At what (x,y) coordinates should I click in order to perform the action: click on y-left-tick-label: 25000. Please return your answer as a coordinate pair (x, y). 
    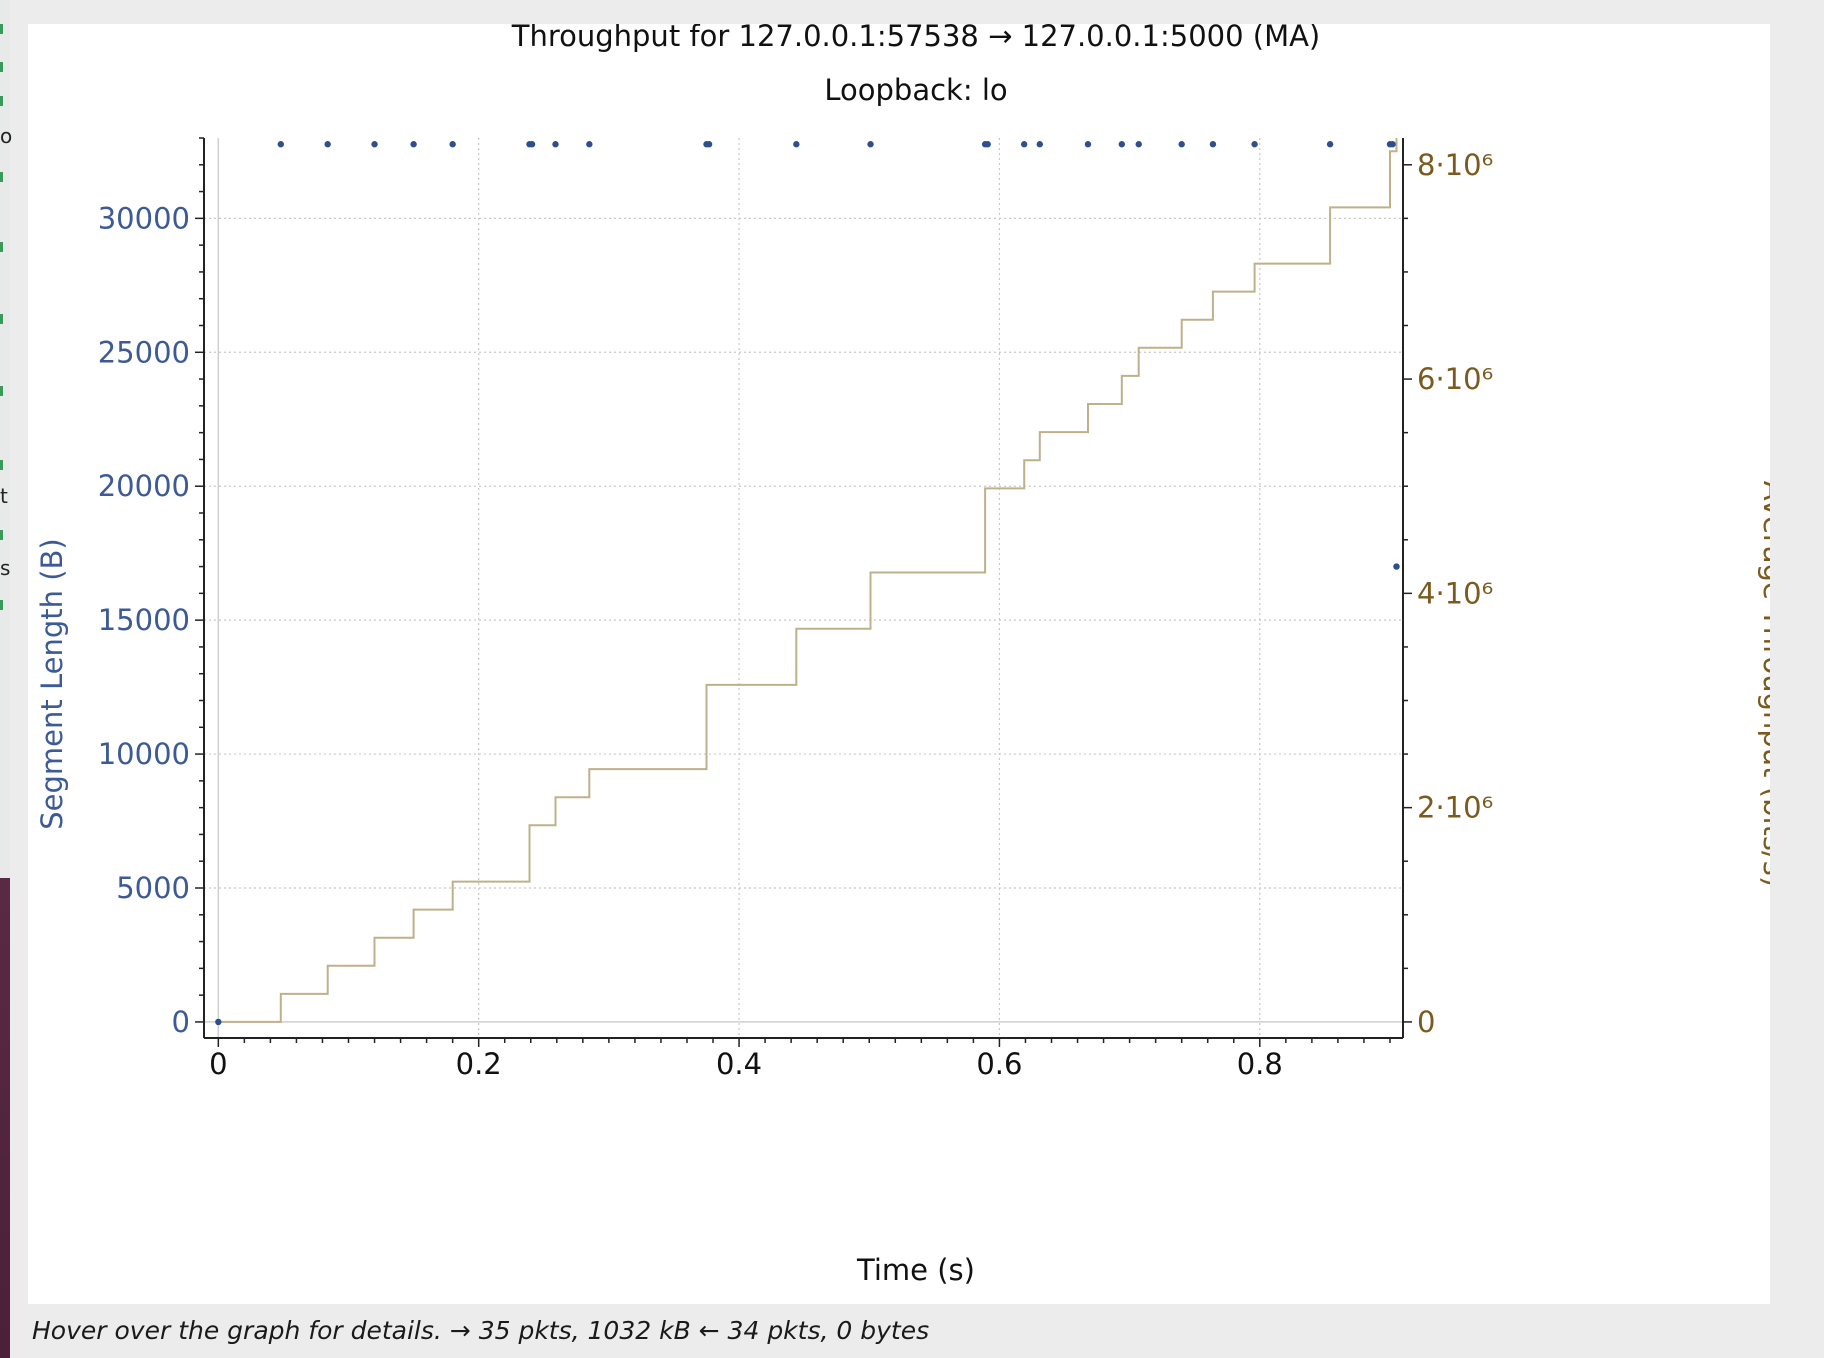
    Looking at the image, I should click on (144, 352).